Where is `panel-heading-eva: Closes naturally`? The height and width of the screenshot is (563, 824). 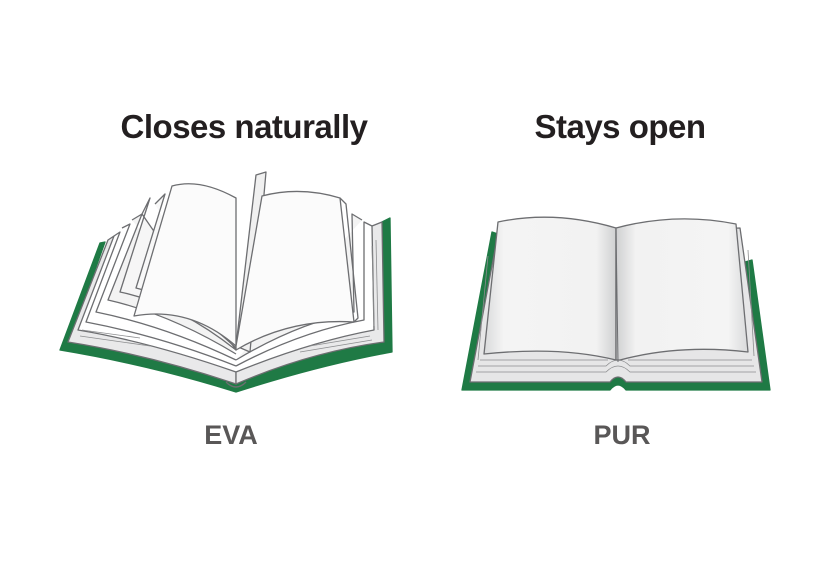 panel-heading-eva: Closes naturally is located at coordinates (244, 126).